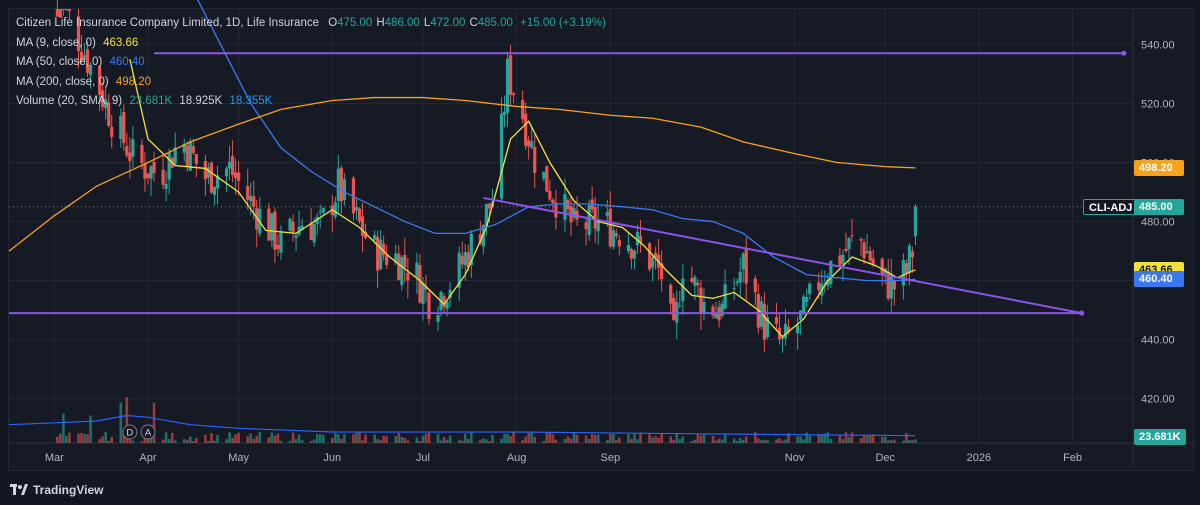  I want to click on event-marker-d, so click(130, 432).